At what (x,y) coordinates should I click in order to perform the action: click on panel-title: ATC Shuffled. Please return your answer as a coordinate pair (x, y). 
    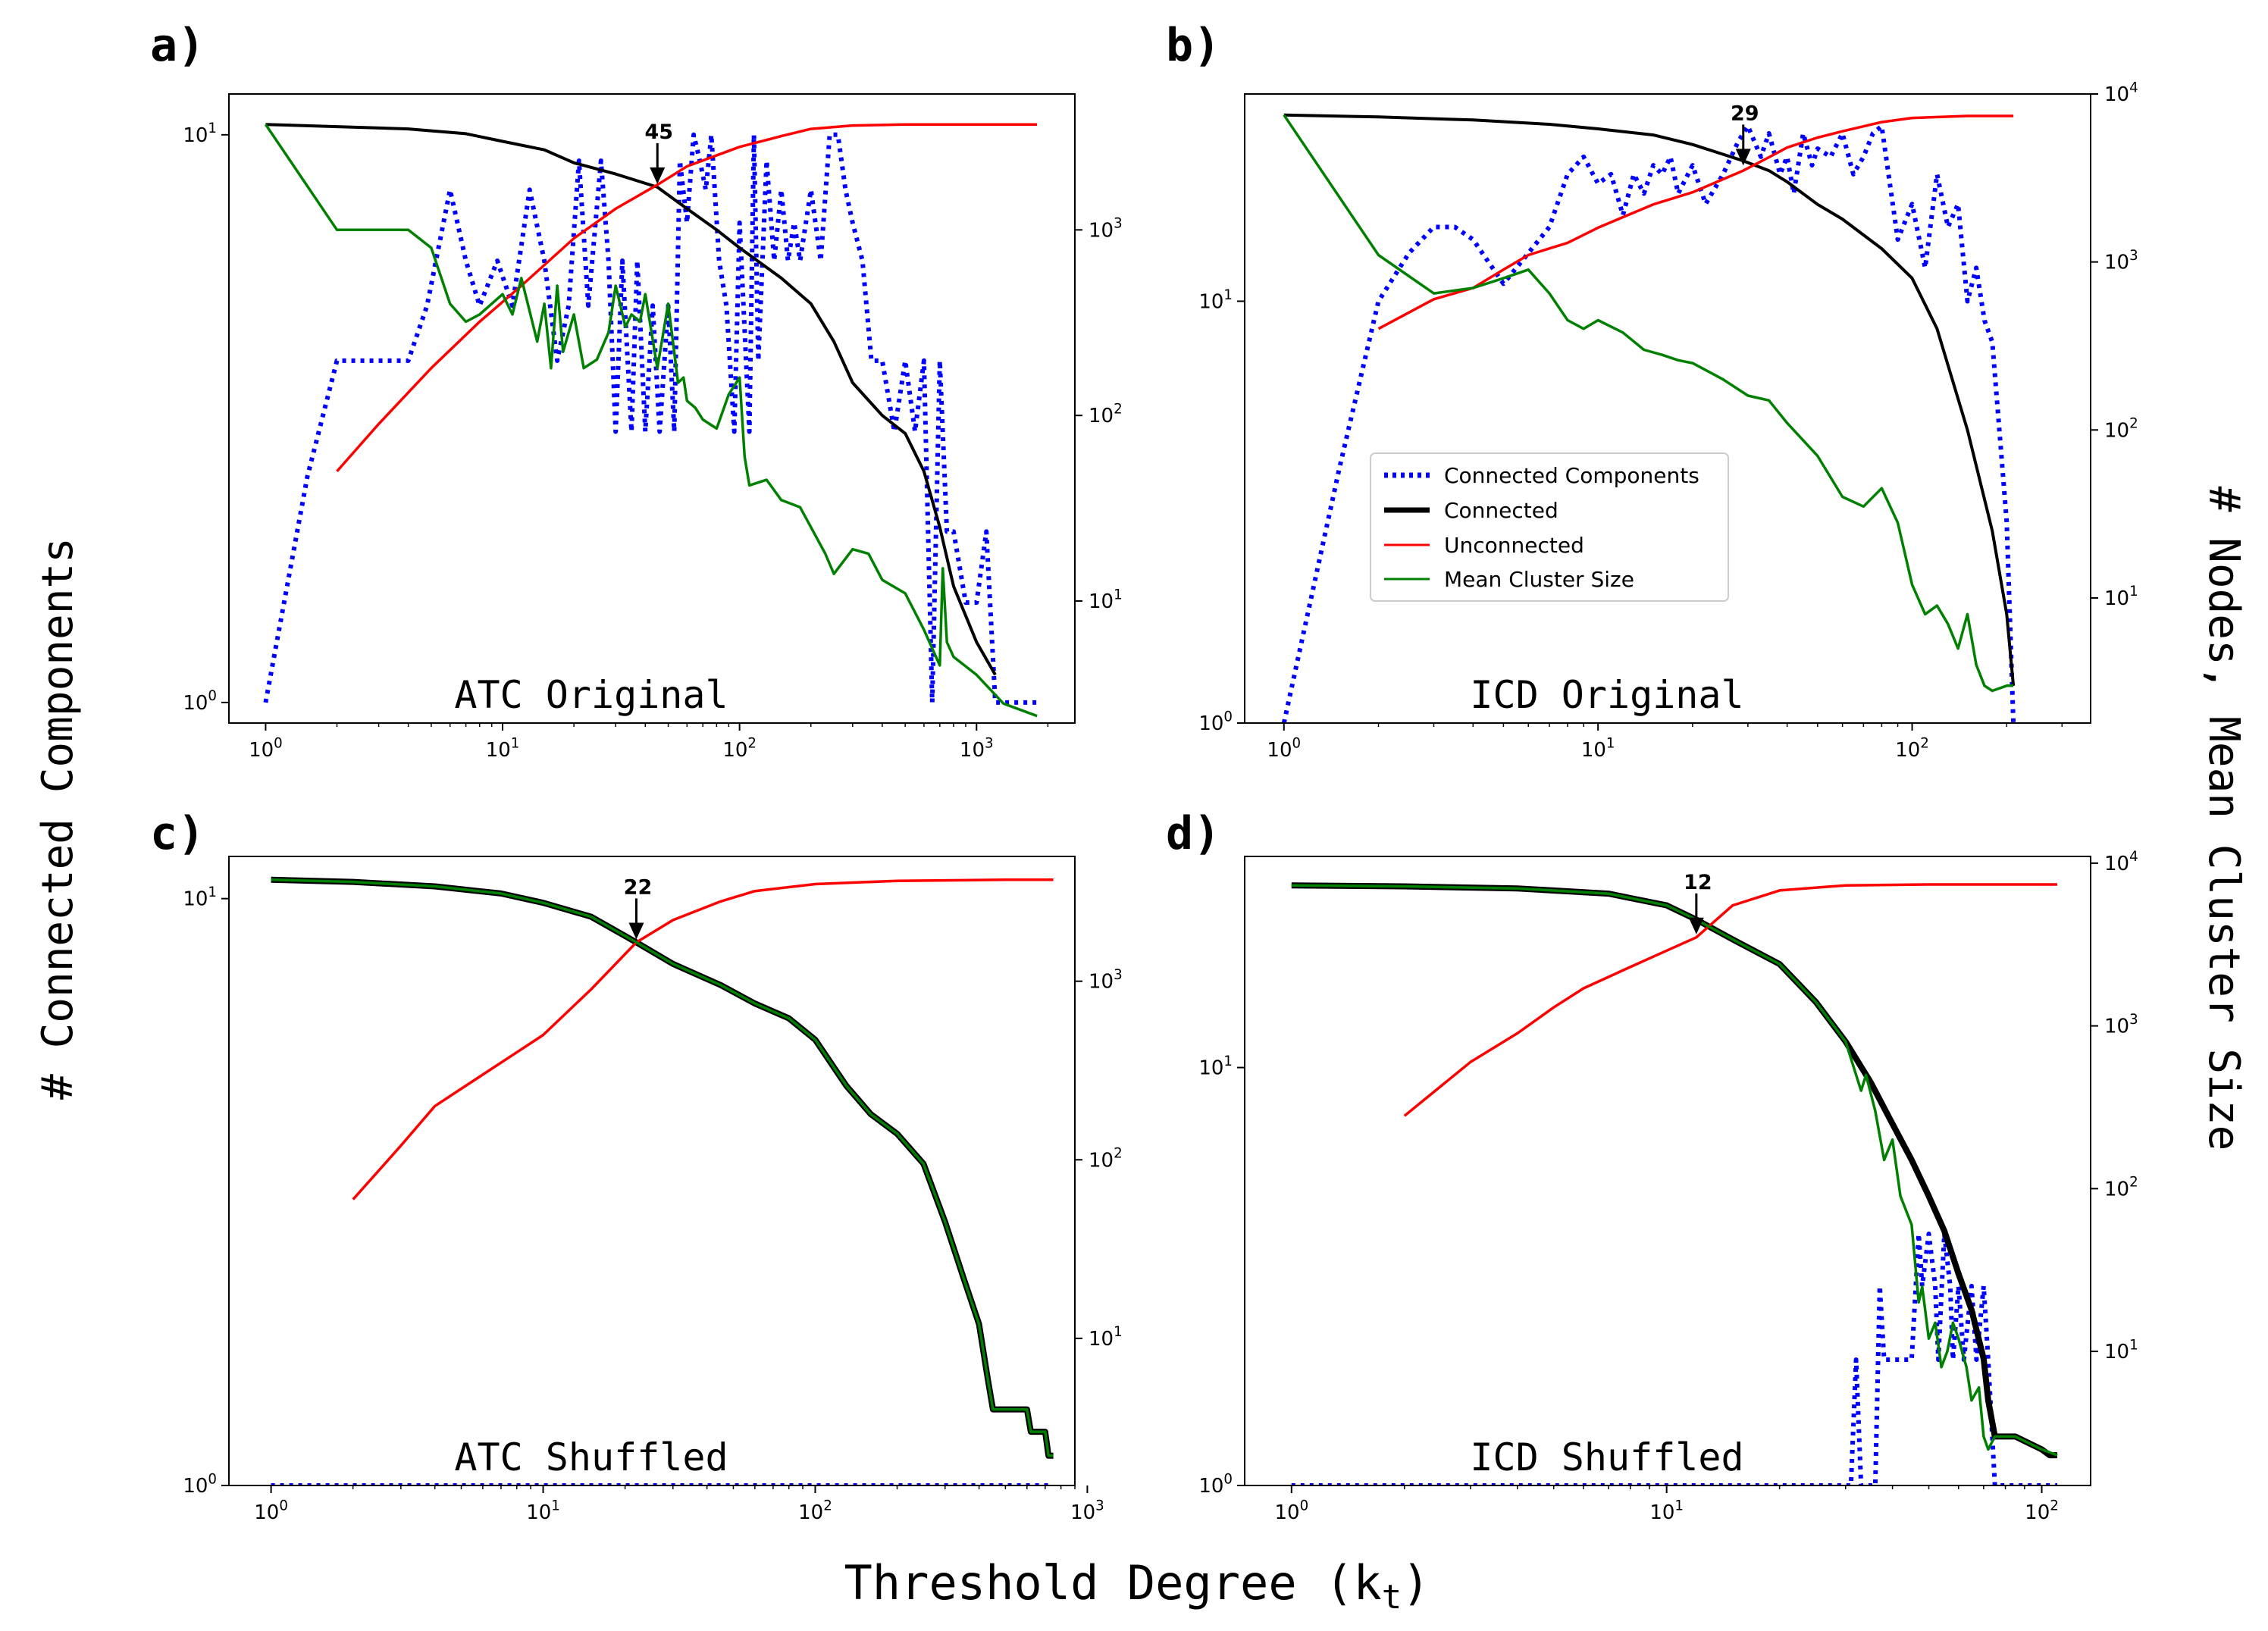
    Looking at the image, I should click on (591, 1457).